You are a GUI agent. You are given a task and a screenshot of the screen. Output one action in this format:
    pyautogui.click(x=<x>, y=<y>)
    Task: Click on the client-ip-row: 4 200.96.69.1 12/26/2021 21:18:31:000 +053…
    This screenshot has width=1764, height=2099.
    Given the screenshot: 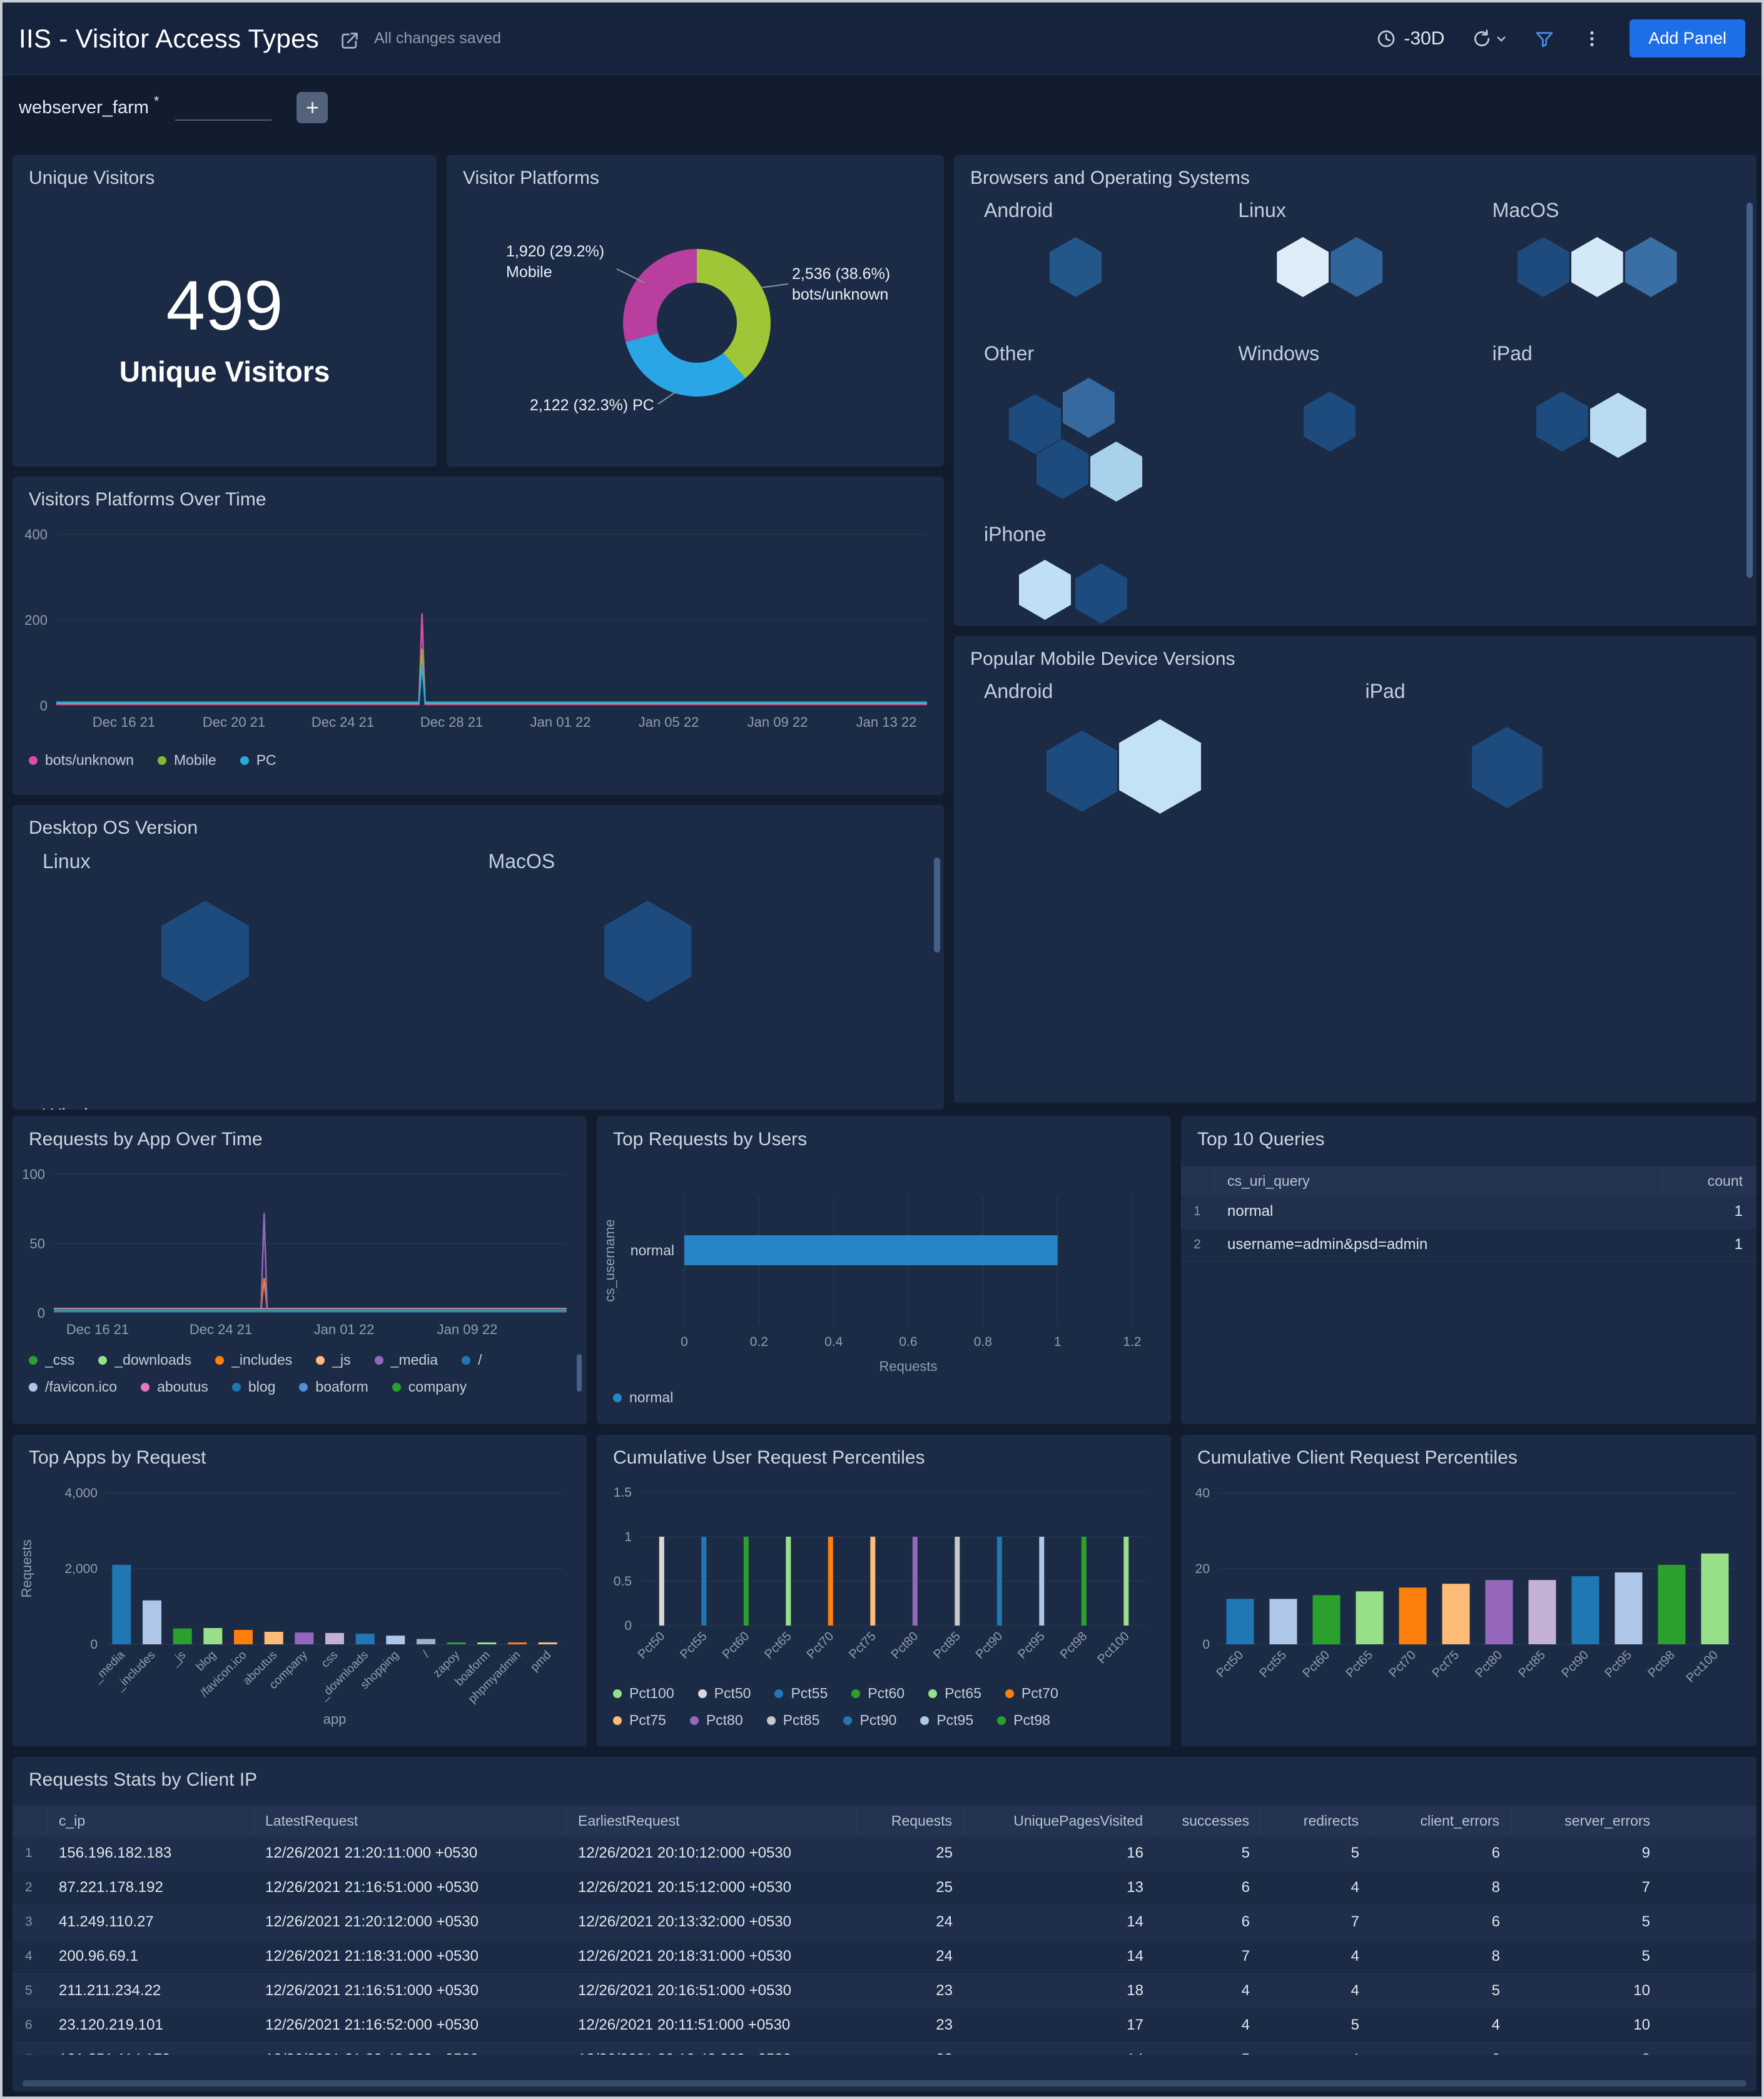 What is the action you would take?
    pyautogui.click(x=884, y=1957)
    